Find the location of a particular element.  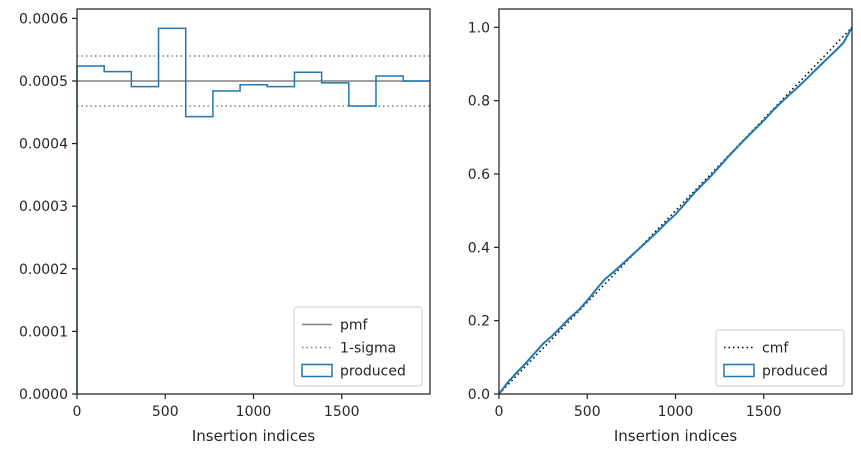

y-tick-label: 0.0002 is located at coordinates (43, 270).